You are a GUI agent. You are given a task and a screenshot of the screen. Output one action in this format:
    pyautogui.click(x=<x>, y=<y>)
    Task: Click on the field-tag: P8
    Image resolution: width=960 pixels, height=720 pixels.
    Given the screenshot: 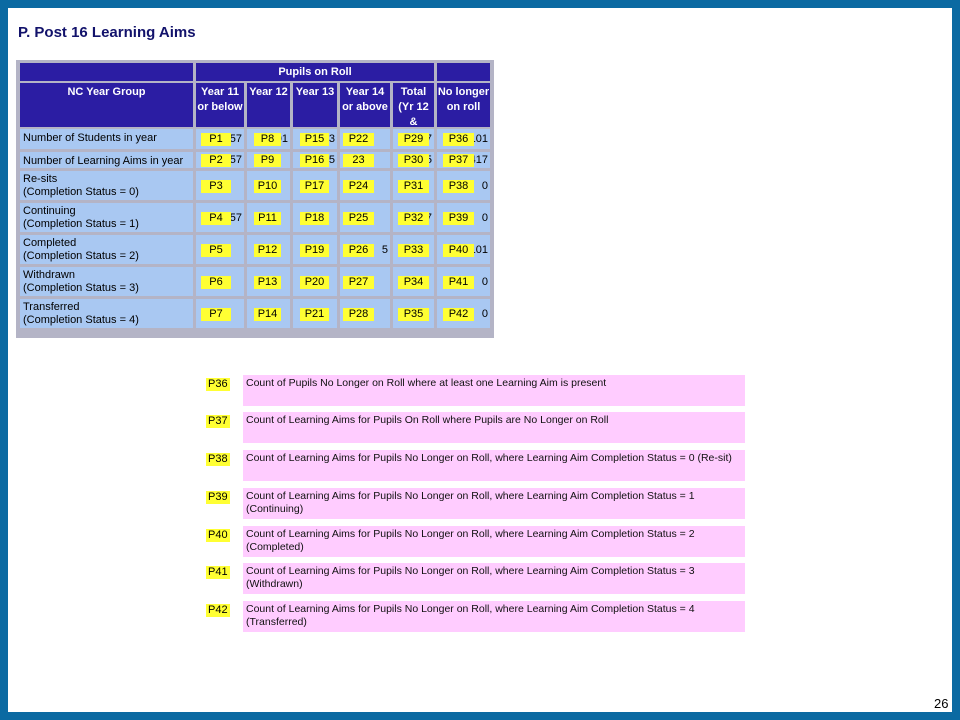 What is the action you would take?
    pyautogui.click(x=267, y=139)
    